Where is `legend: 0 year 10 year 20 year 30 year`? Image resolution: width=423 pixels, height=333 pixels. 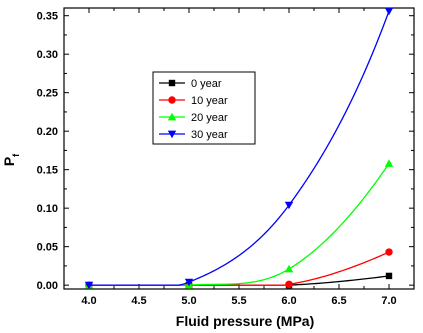 legend: 0 year 10 year 20 year 30 year is located at coordinates (204, 108).